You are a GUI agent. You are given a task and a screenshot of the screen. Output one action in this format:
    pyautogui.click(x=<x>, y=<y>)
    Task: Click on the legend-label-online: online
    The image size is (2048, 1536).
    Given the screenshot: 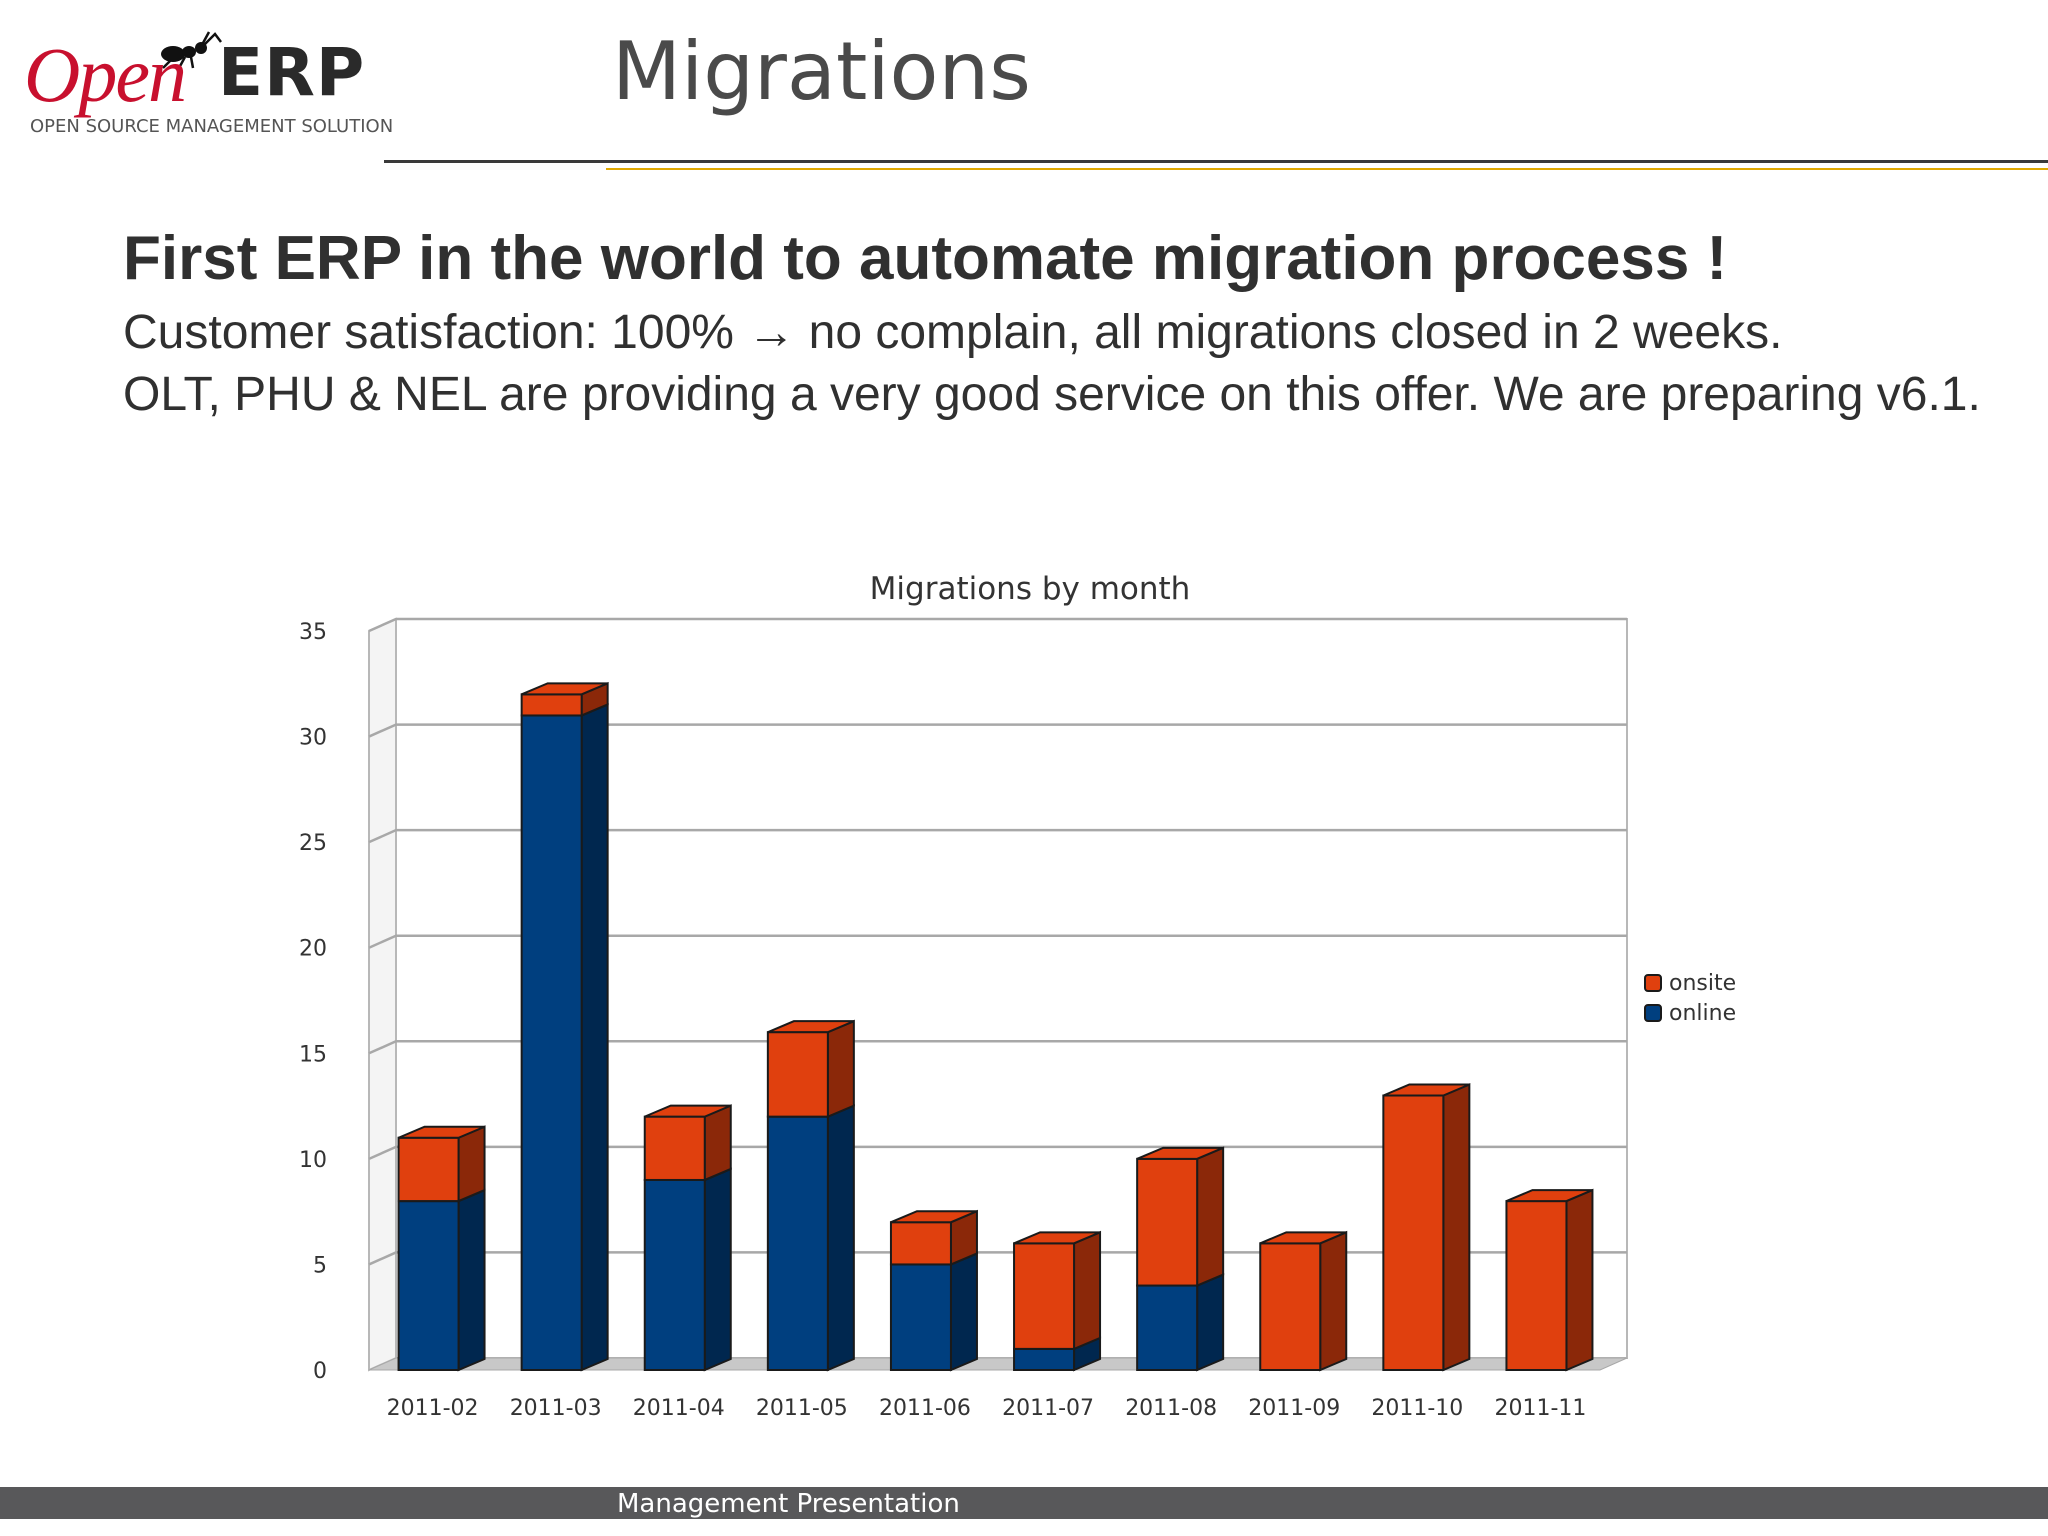 What is the action you would take?
    pyautogui.click(x=1702, y=1013)
    